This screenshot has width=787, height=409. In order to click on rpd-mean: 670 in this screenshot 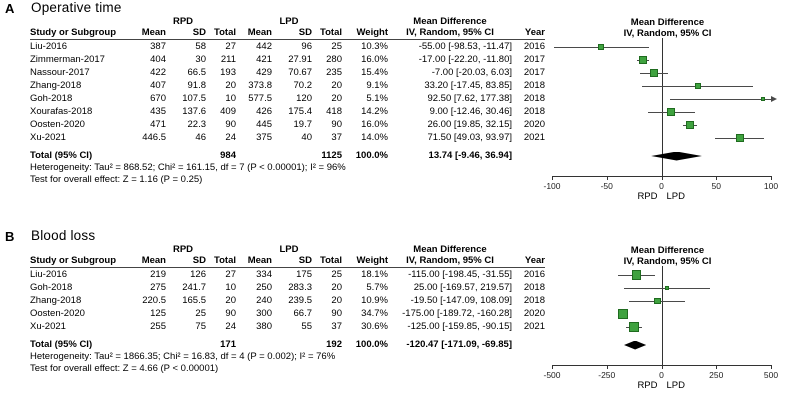, I will do `click(158, 98)`.